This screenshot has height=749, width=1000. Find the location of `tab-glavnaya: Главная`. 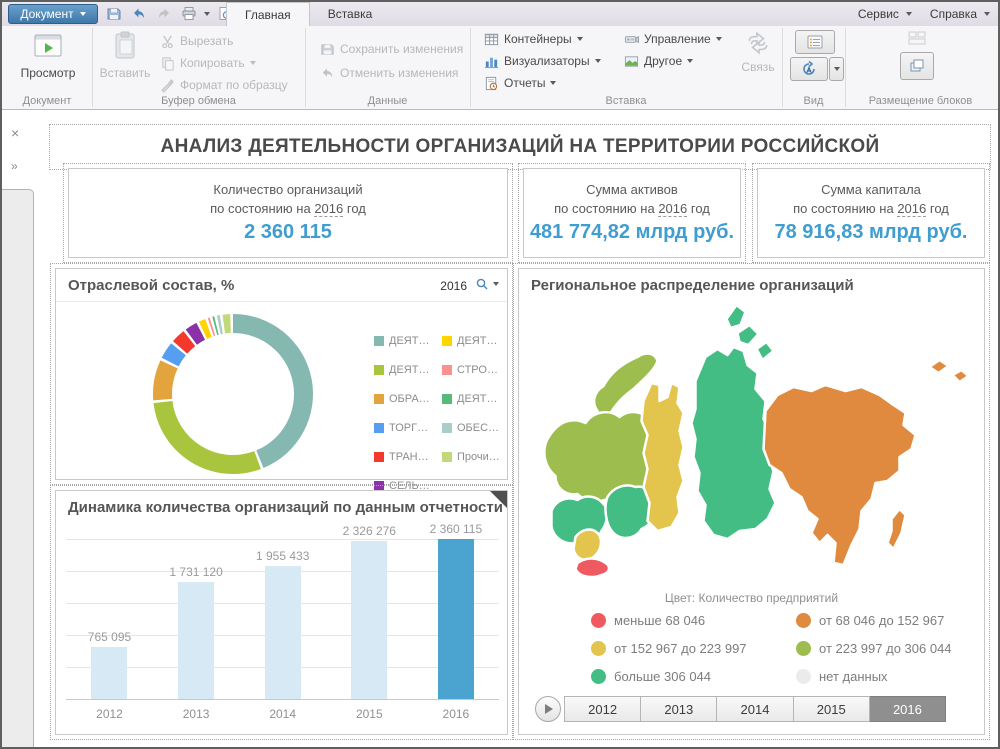

tab-glavnaya: Главная is located at coordinates (268, 14).